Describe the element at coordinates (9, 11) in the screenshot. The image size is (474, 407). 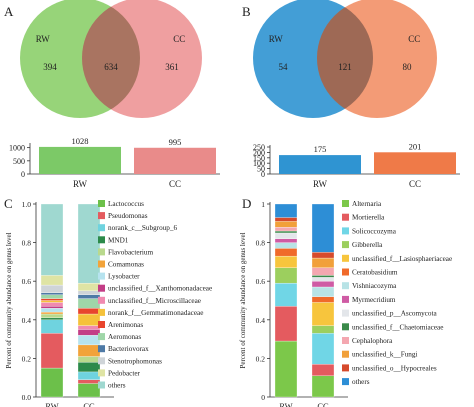
I see `panel-letter-a: A` at that location.